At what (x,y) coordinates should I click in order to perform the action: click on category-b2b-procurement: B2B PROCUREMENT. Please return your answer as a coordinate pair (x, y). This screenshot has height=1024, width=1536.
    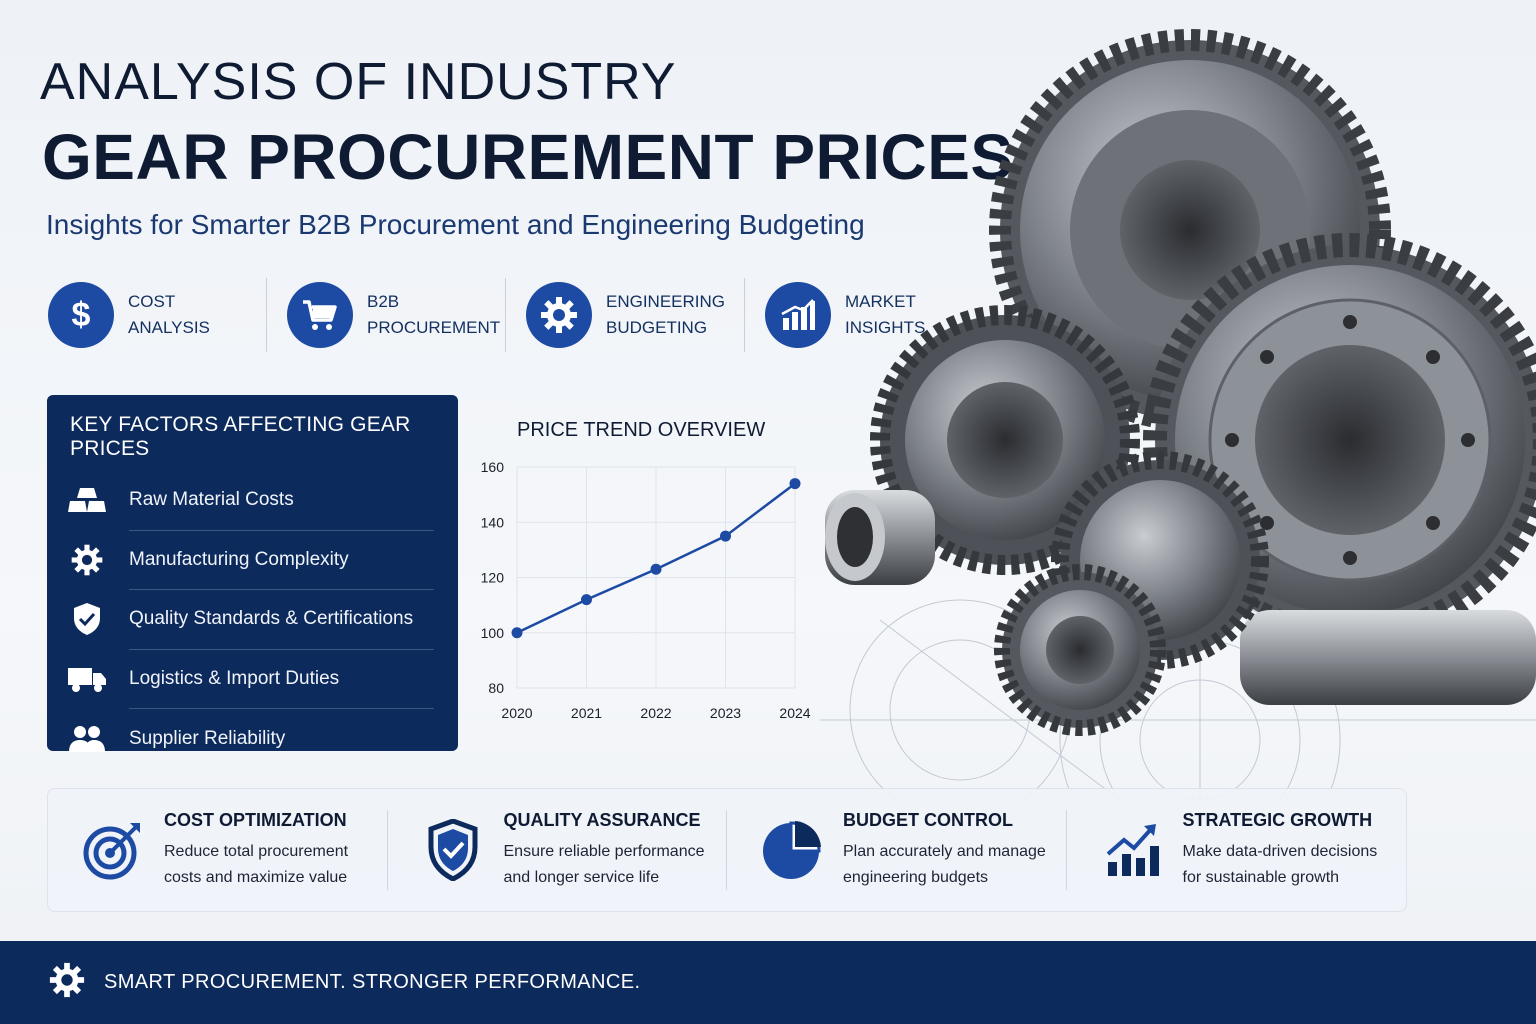
    Looking at the image, I should click on (396, 315).